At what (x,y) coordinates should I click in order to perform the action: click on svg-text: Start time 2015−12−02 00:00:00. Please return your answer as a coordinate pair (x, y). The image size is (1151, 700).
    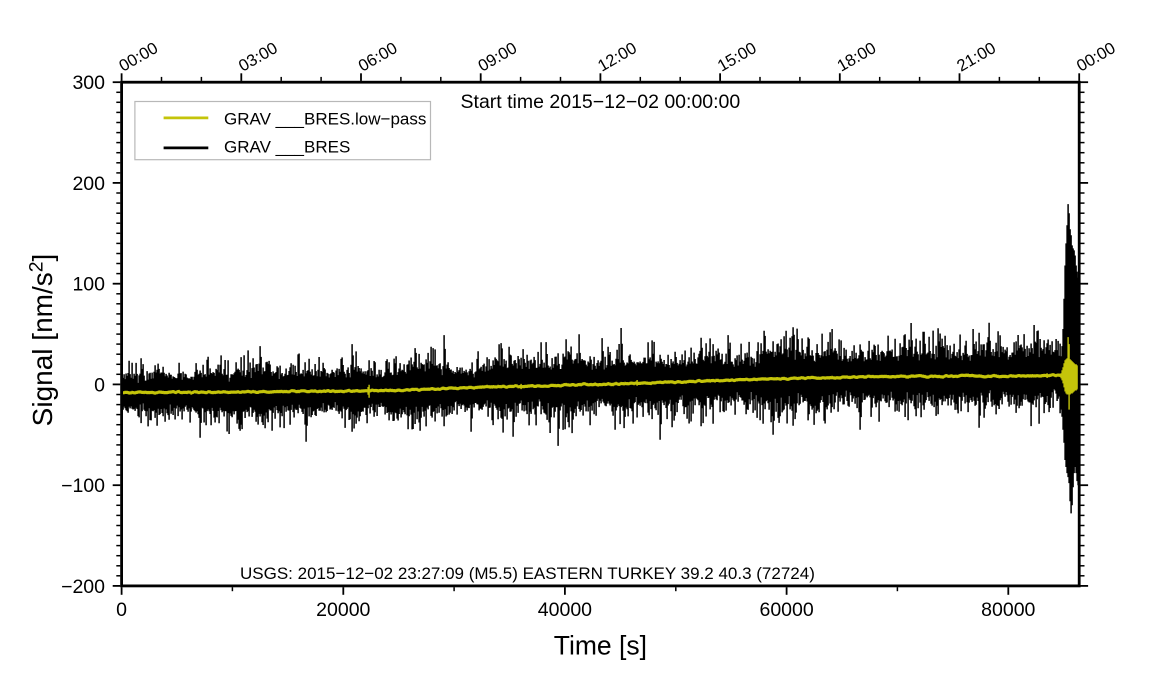
    Looking at the image, I should click on (601, 102).